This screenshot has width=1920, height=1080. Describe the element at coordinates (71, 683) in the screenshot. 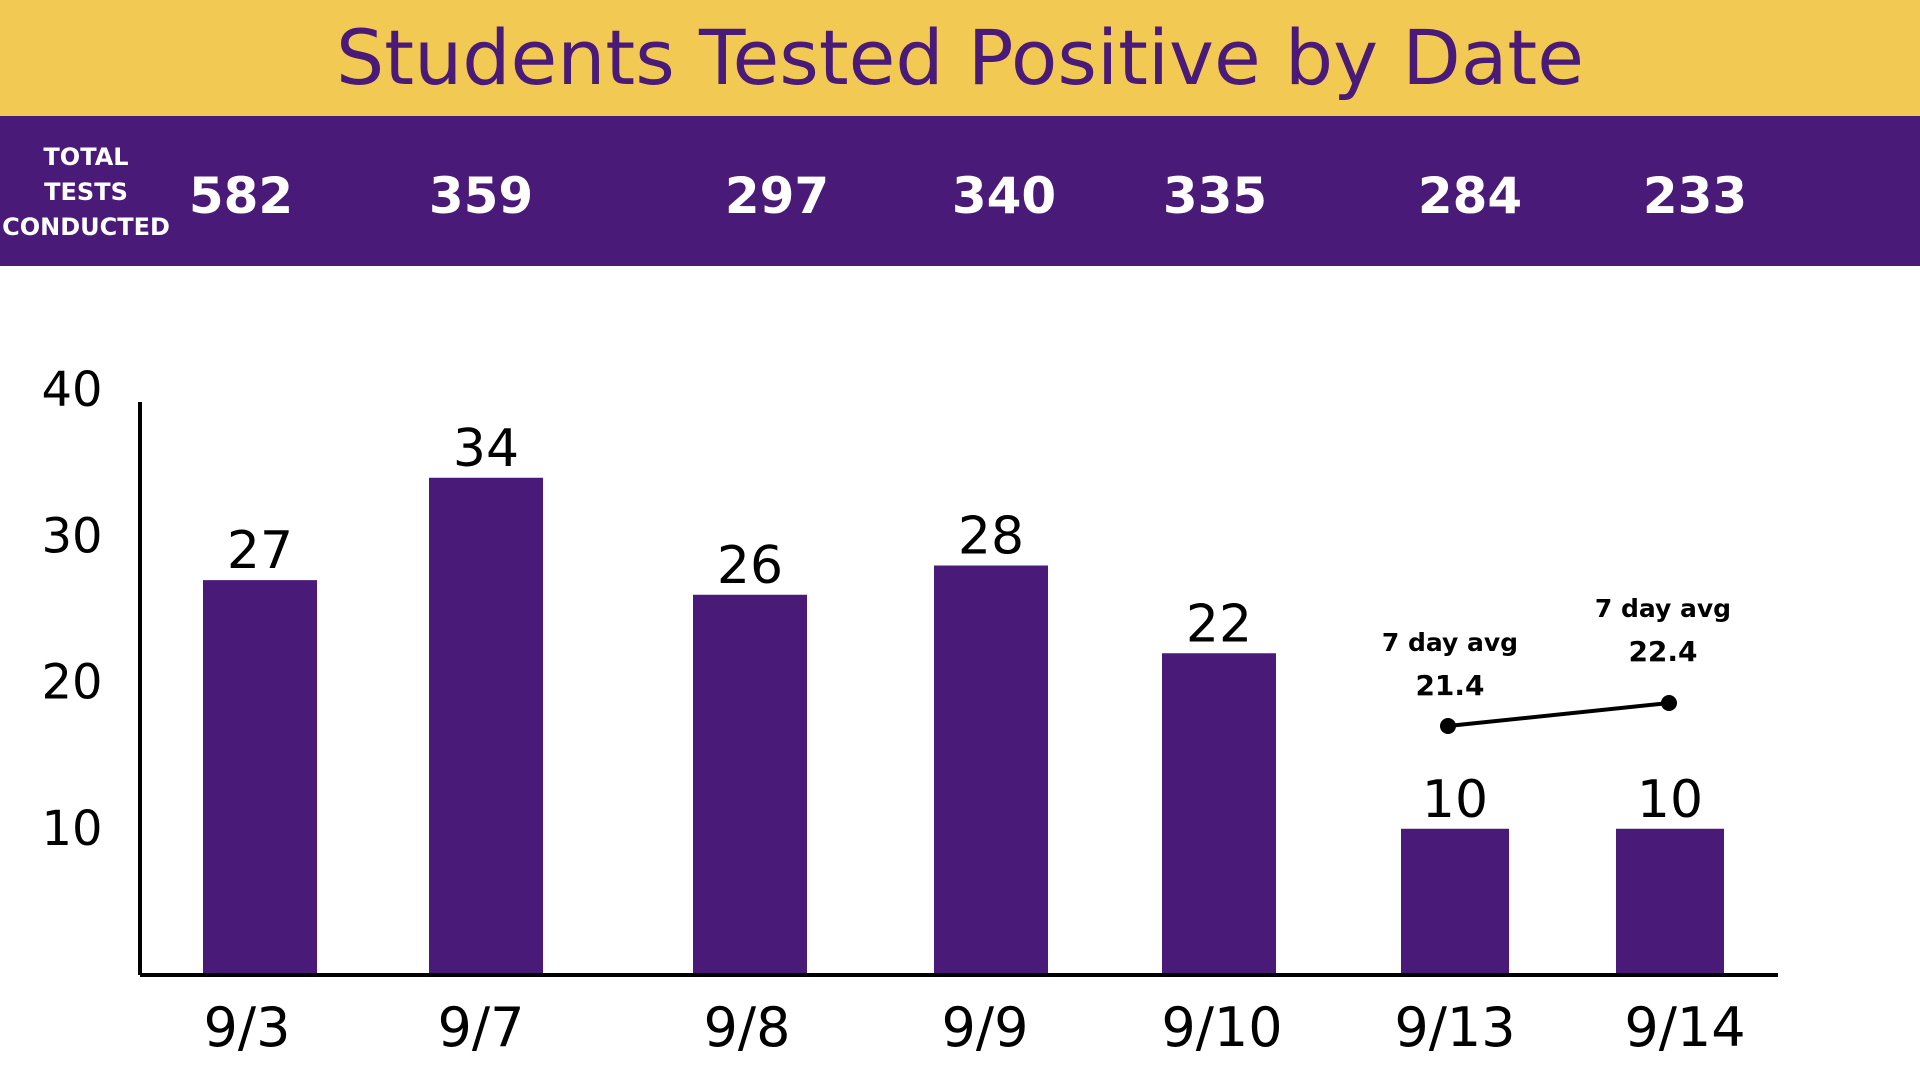

I see `y-tick-label: 20` at that location.